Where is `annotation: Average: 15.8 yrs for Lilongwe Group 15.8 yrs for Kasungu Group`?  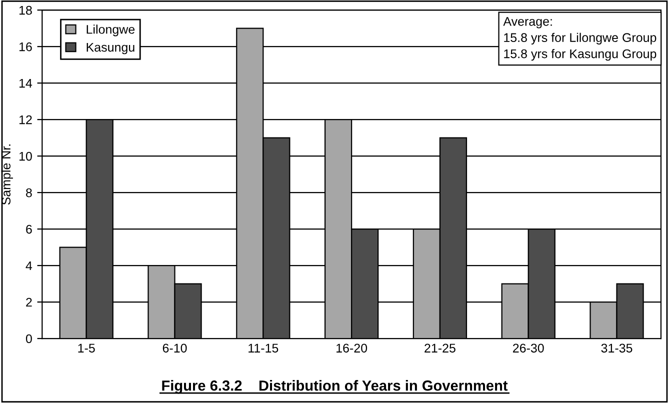
annotation: Average: 15.8 yrs for Lilongwe Group 15.8 yrs for Kasungu Group is located at coordinates (579, 39).